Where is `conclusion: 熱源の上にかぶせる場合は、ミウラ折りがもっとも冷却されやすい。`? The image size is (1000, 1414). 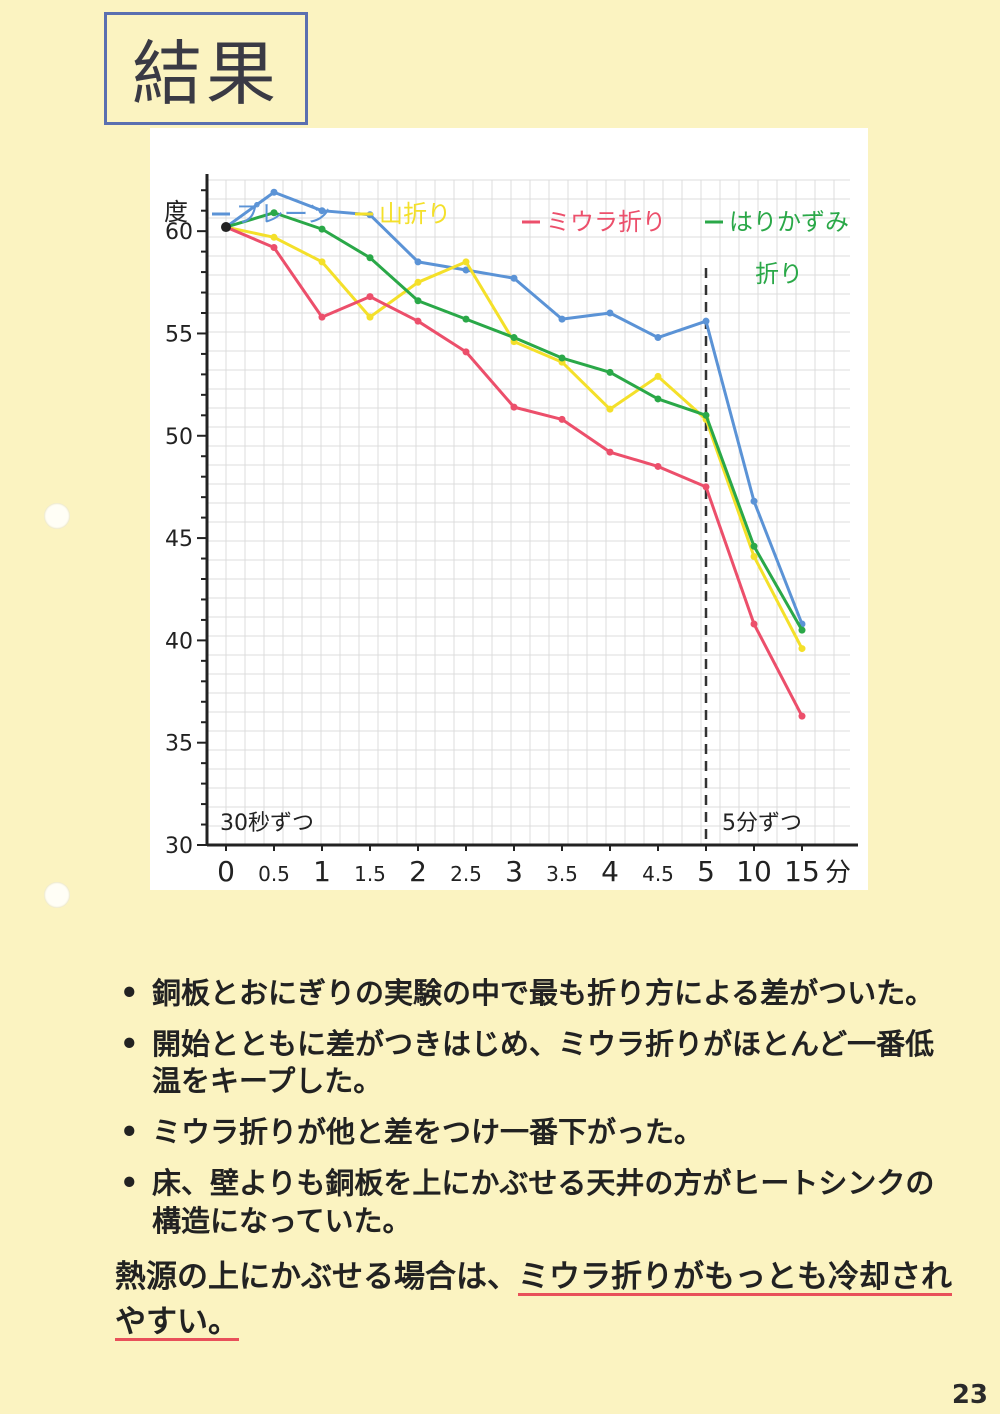
conclusion: 熱源の上にかぶせる場合は、ミウラ折りがもっとも冷却されやすい。 is located at coordinates (535, 1300).